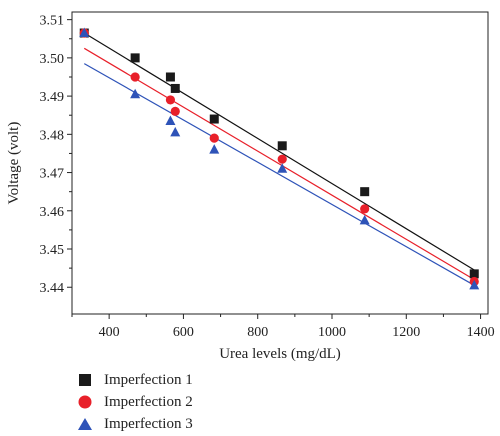 The width and height of the screenshot is (500, 436). Describe the element at coordinates (52, 97) in the screenshot. I see `y-tick-label: 3.49` at that location.